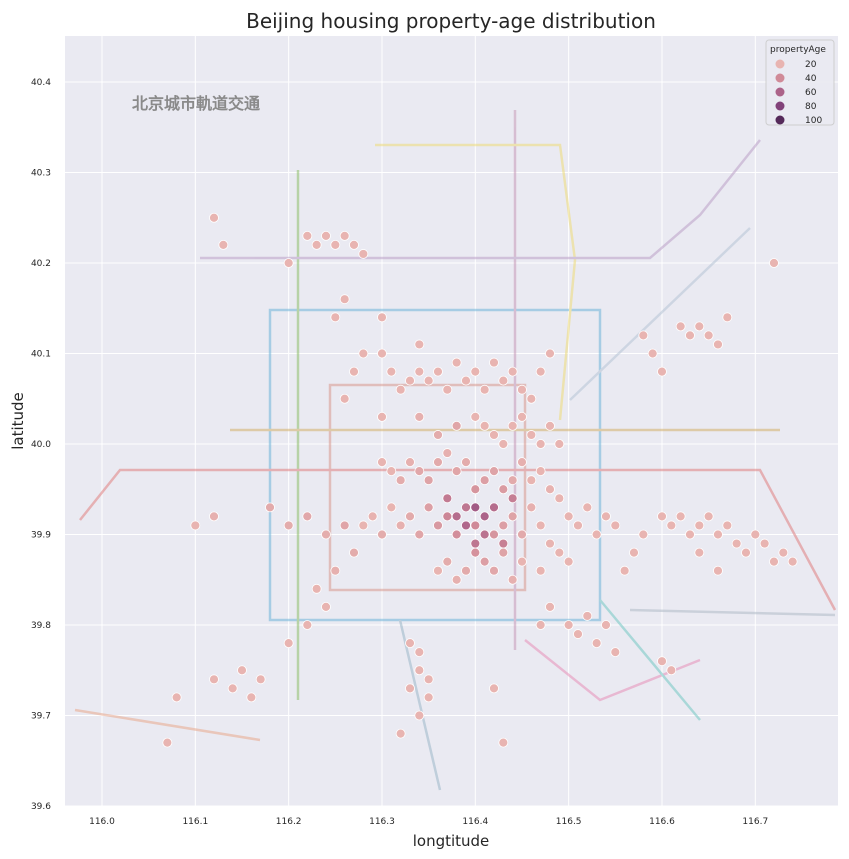 This screenshot has width=849, height=859. What do you see at coordinates (813, 121) in the screenshot?
I see `legend-label: 100` at bounding box center [813, 121].